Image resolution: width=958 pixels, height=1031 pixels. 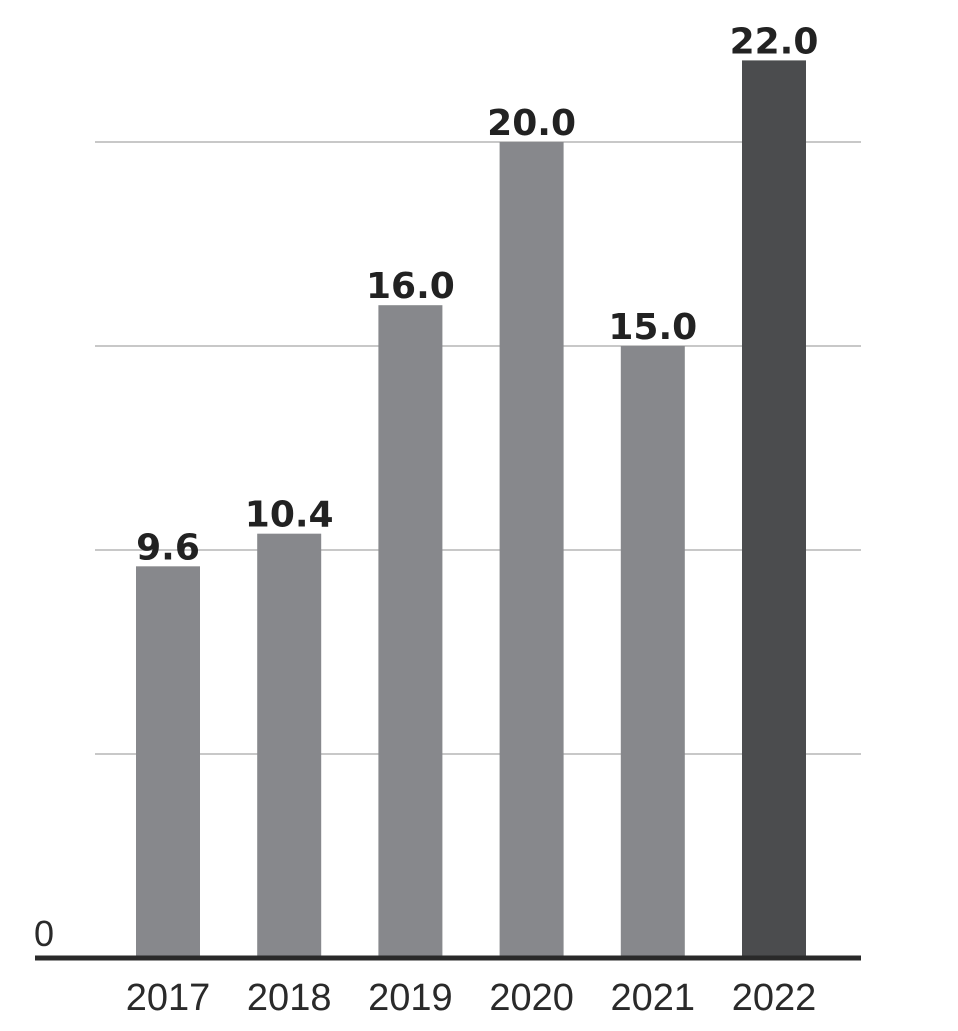 I want to click on bar-2017, so click(x=168, y=762).